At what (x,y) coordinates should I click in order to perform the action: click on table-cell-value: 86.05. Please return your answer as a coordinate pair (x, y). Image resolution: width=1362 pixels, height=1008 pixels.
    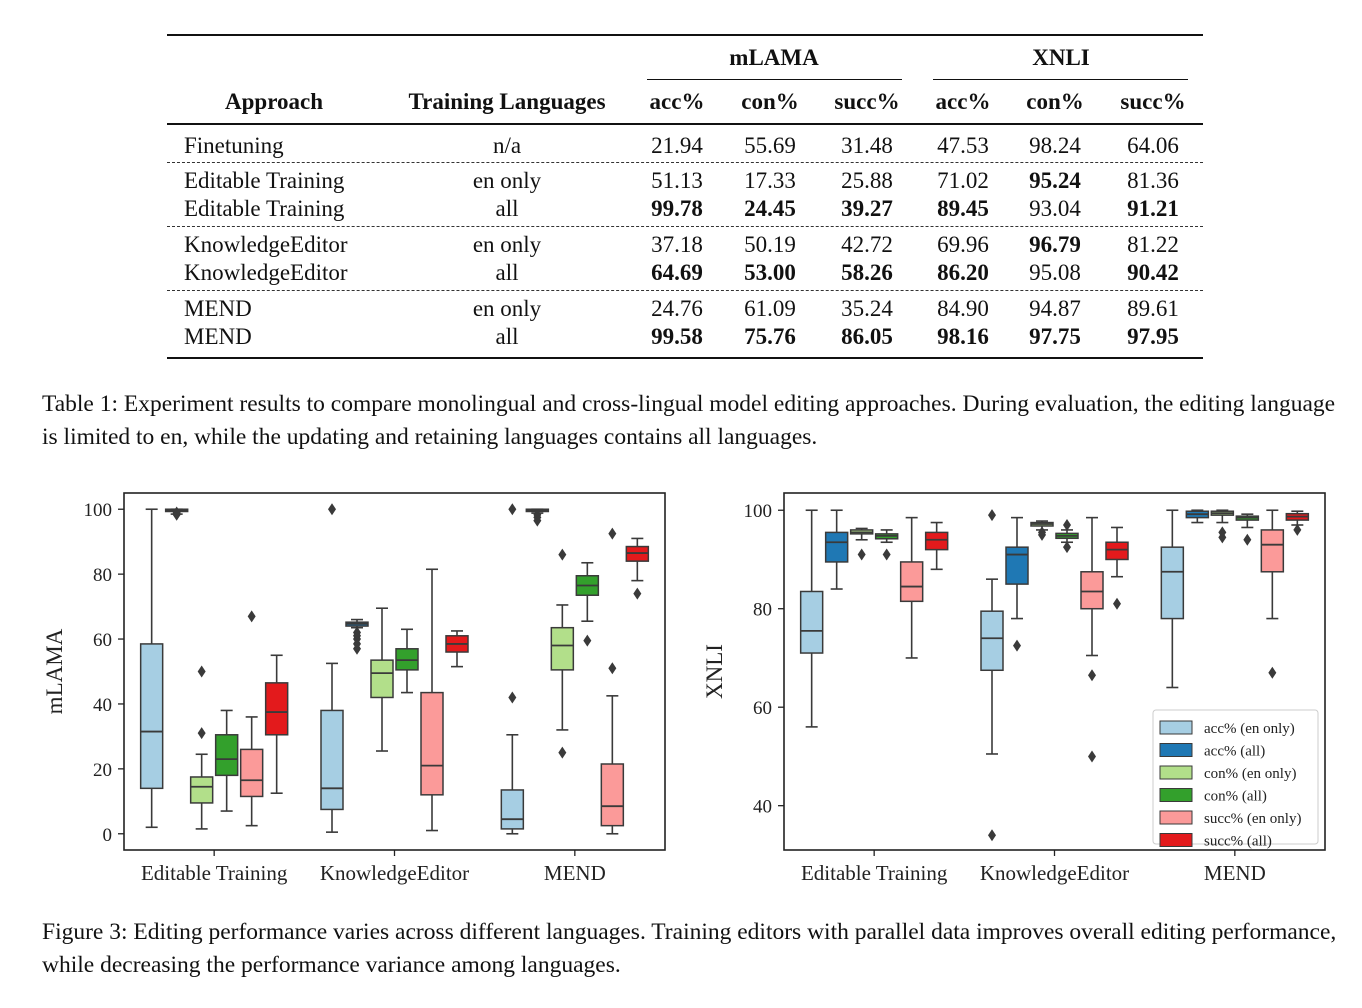
    Looking at the image, I should click on (867, 336).